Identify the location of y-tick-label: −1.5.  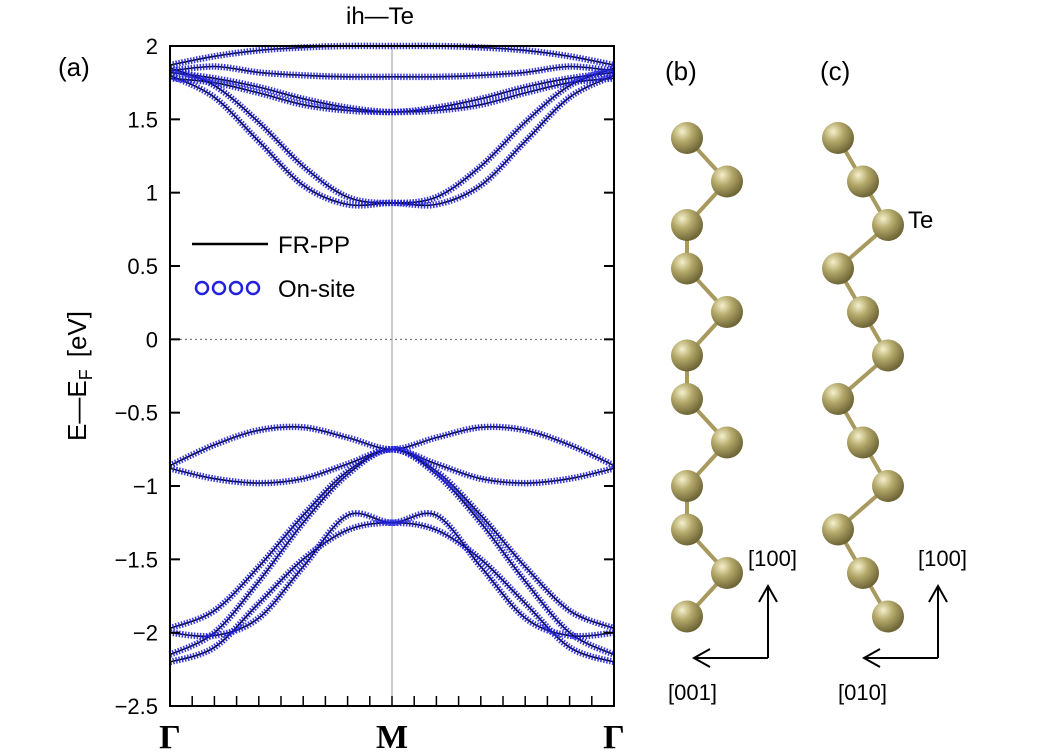
(136, 559).